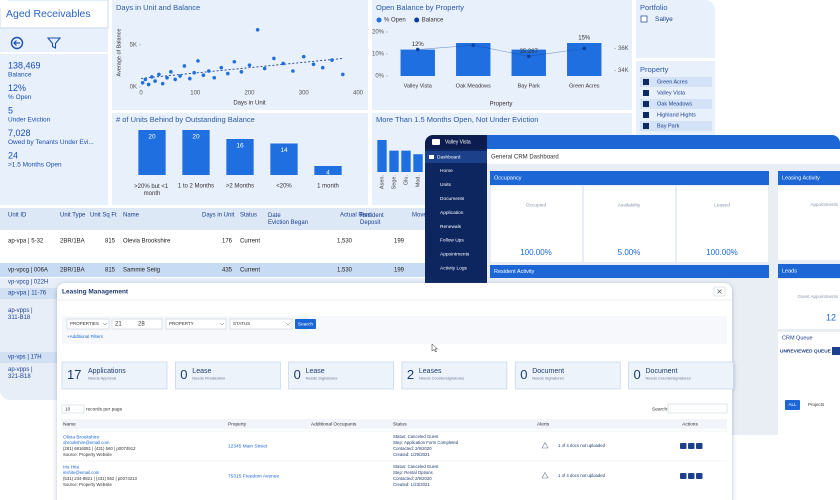 This screenshot has height=500, width=840. Describe the element at coordinates (241, 323) in the screenshot. I see `filter-select-label: STATUS` at that location.